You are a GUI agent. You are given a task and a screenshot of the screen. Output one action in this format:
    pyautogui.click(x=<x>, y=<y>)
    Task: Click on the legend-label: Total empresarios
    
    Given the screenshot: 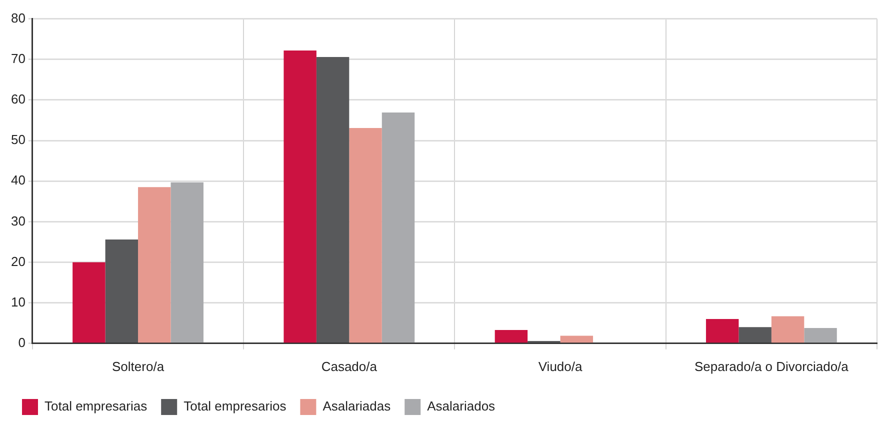 What is the action you would take?
    pyautogui.click(x=235, y=406)
    